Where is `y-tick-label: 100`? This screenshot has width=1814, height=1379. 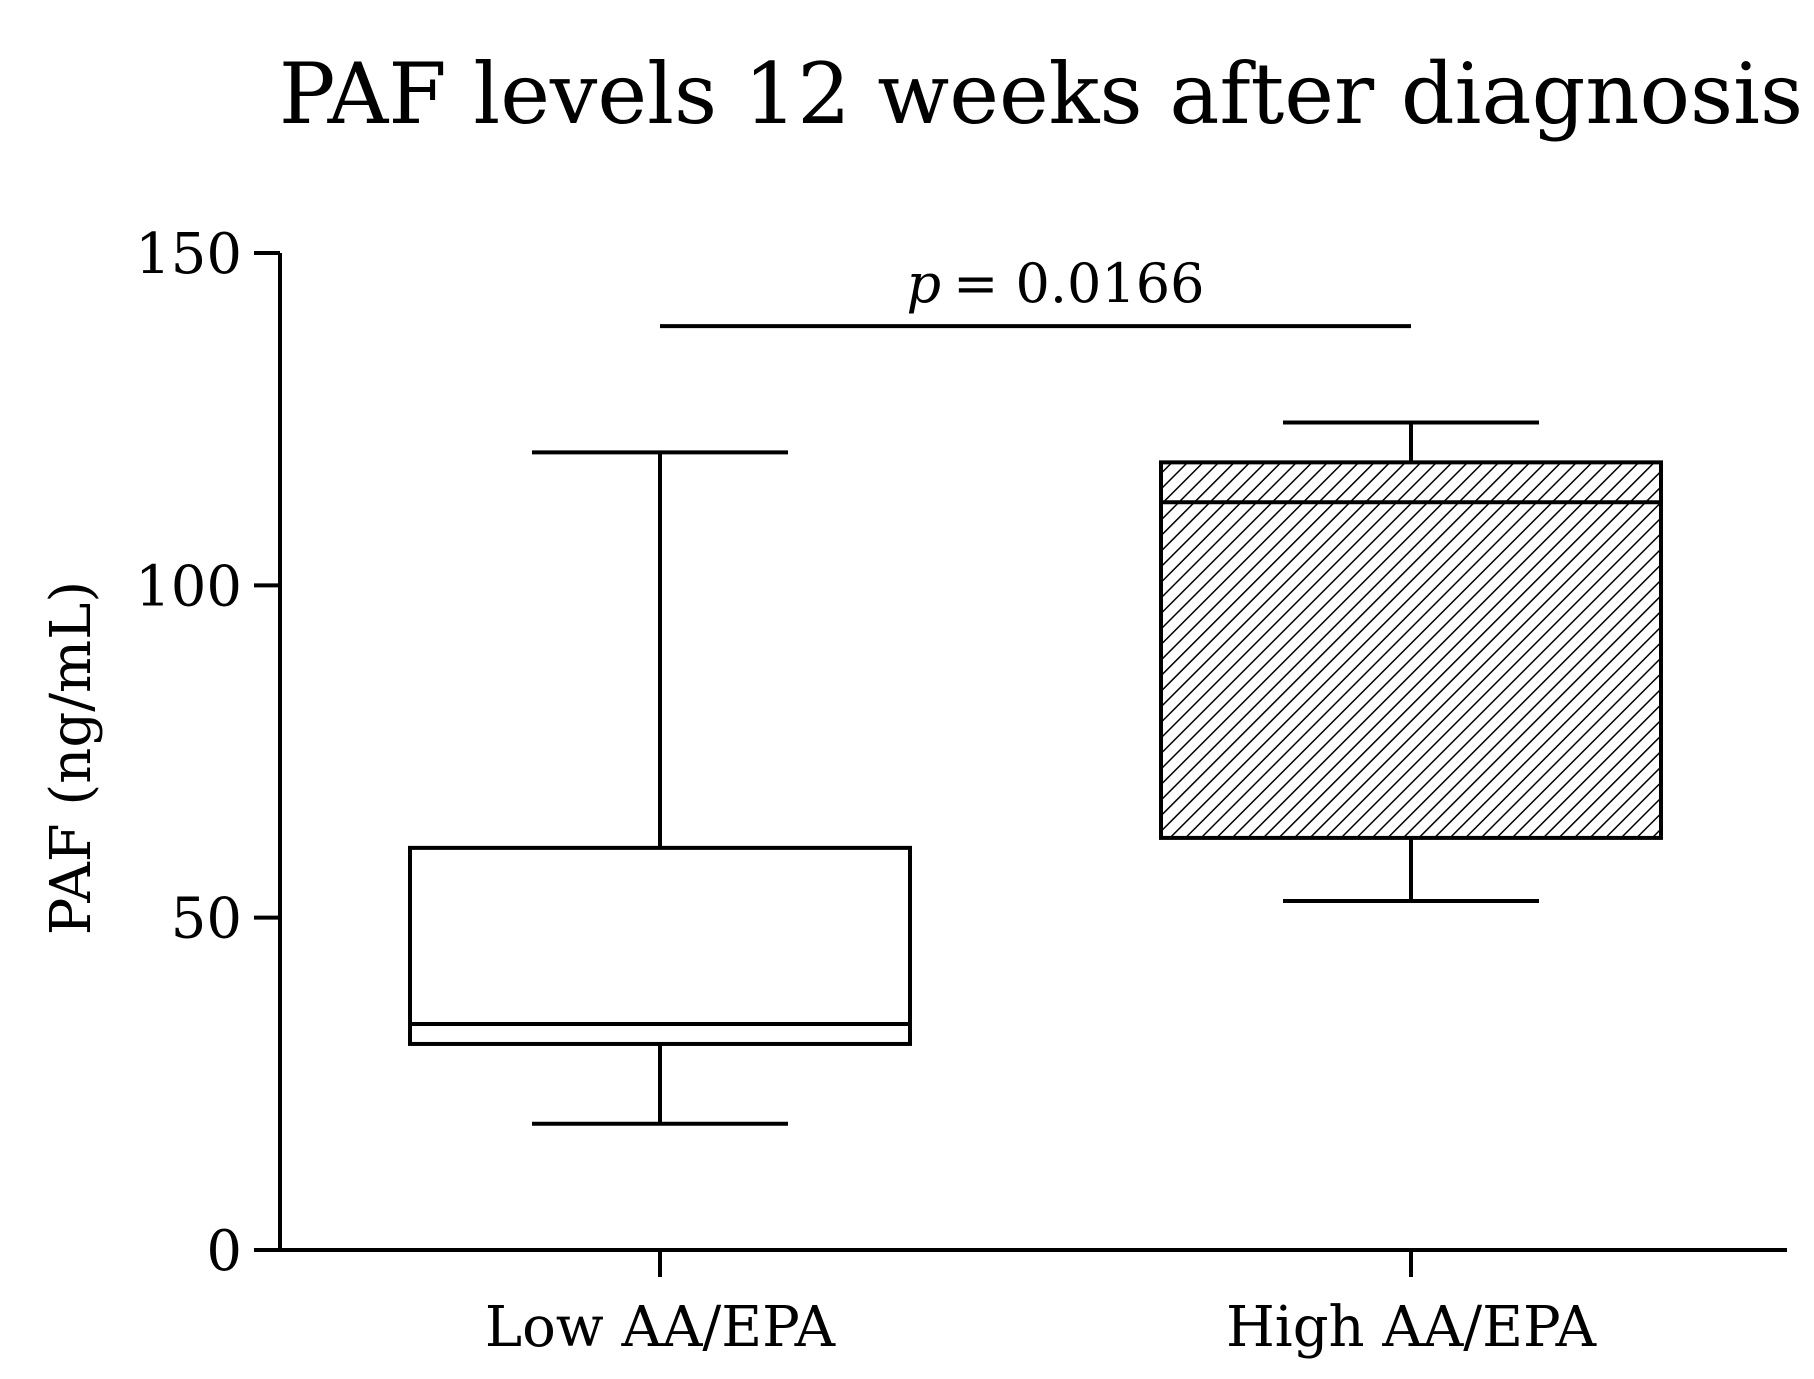 y-tick-label: 100 is located at coordinates (188, 586).